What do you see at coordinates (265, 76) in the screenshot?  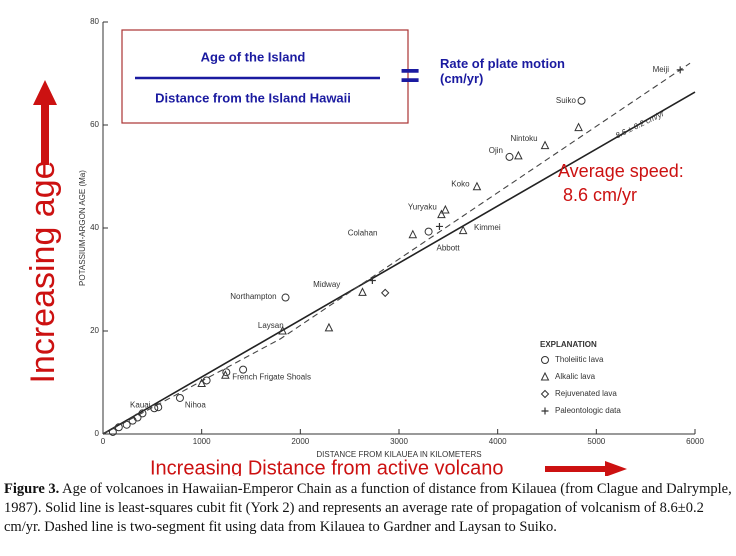 I see `formula-box` at bounding box center [265, 76].